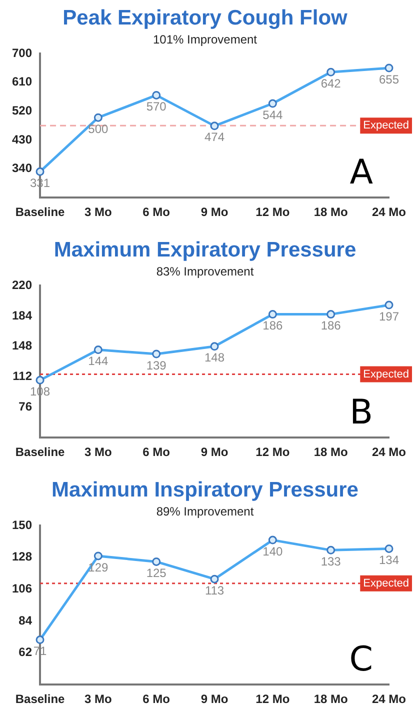 Image resolution: width=414 pixels, height=719 pixels. I want to click on y-tick-label: 184, so click(22, 315).